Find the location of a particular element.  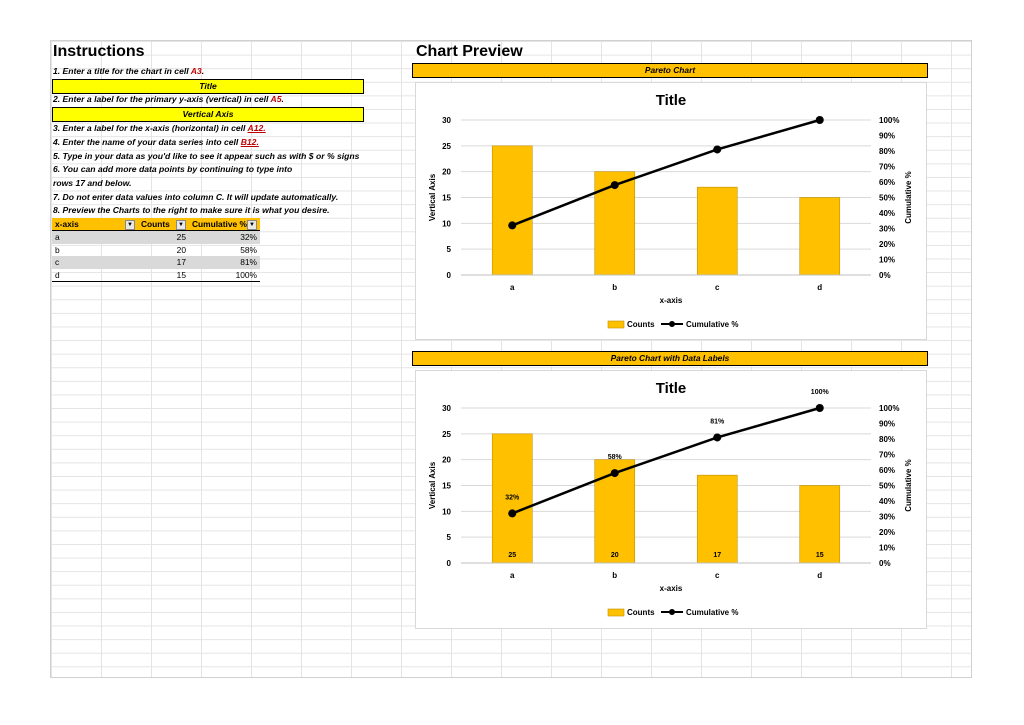

line-data-label: 32% is located at coordinates (512, 497).